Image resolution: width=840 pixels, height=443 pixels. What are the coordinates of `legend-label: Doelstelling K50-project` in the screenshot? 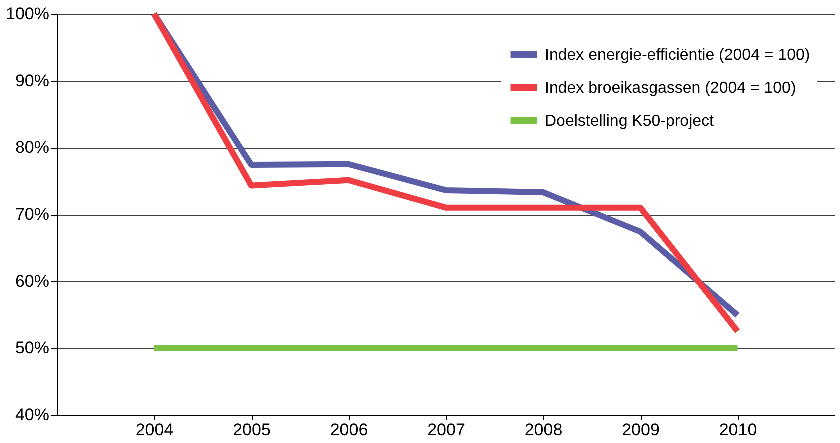 It's located at (630, 121).